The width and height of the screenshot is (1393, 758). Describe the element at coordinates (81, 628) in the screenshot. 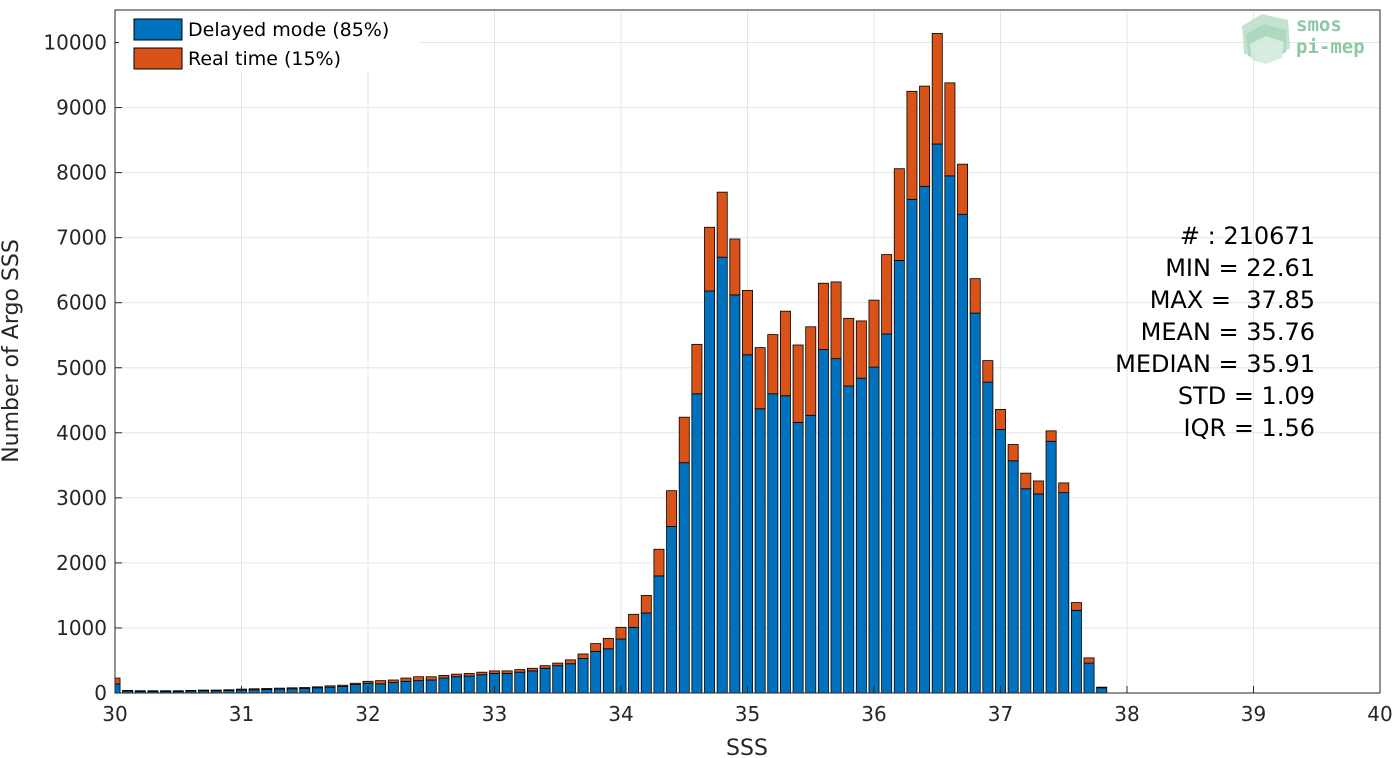

I see `y-tick-label: 1000` at that location.